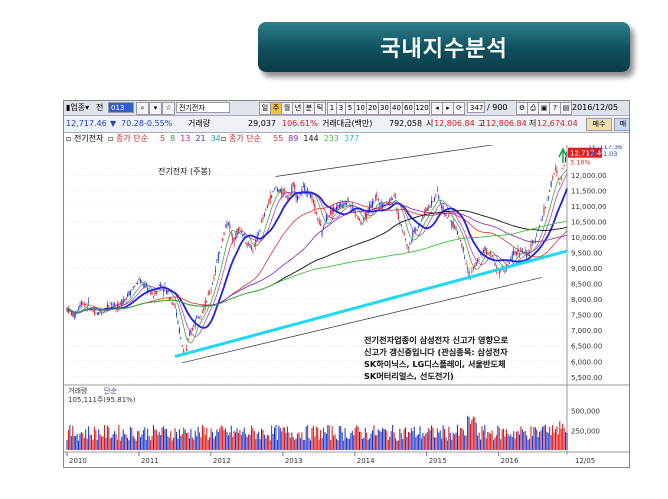 This screenshot has width=668, height=499. What do you see at coordinates (142, 108) in the screenshot?
I see `search-icon: ⌕` at bounding box center [142, 108].